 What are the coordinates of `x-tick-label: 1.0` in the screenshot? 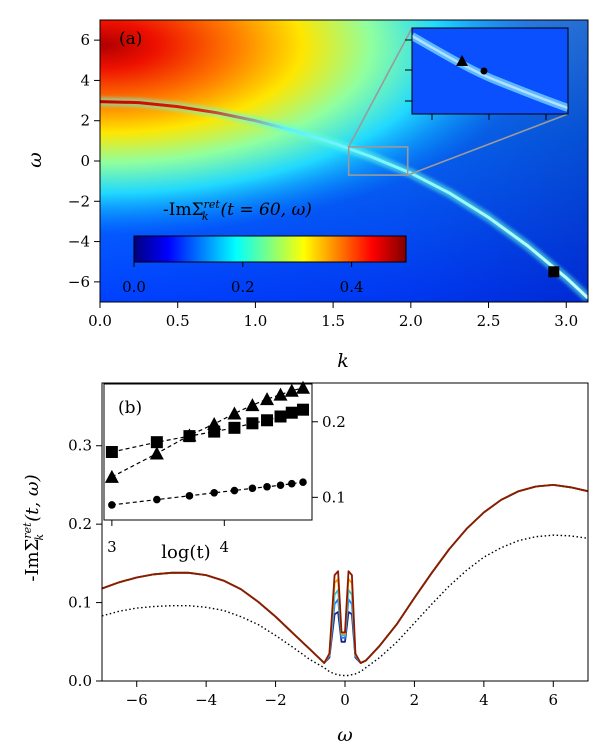 It's located at (255, 321).